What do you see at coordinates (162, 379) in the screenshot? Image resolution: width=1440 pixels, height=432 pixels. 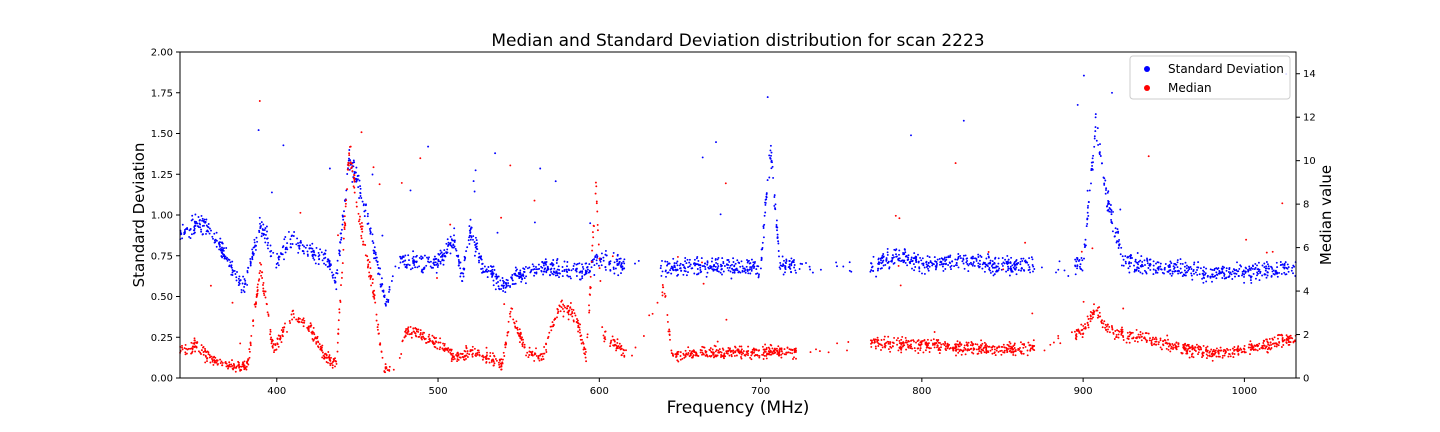 I see `left-y-tick-label: 0.00` at bounding box center [162, 379].